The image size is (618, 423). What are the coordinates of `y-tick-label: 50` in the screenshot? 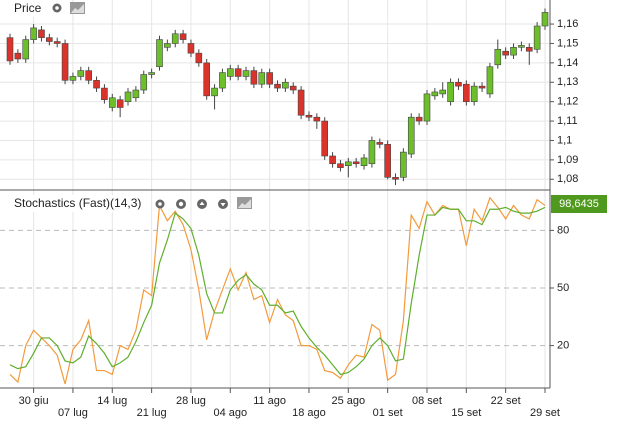 It's located at (563, 288).